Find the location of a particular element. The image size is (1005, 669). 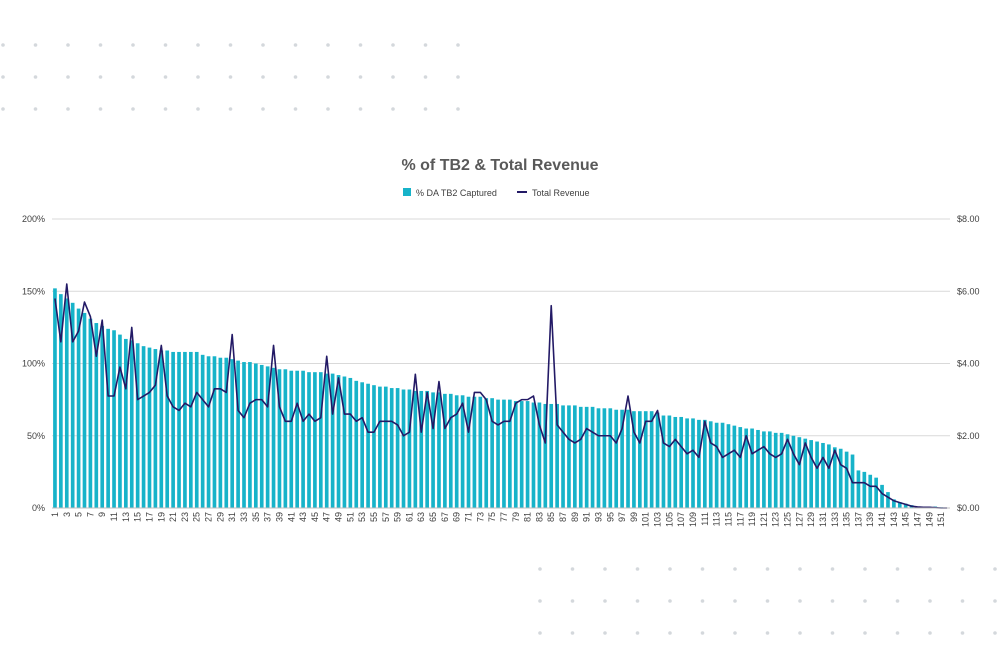

x-tick-label: 63 is located at coordinates (421, 517).